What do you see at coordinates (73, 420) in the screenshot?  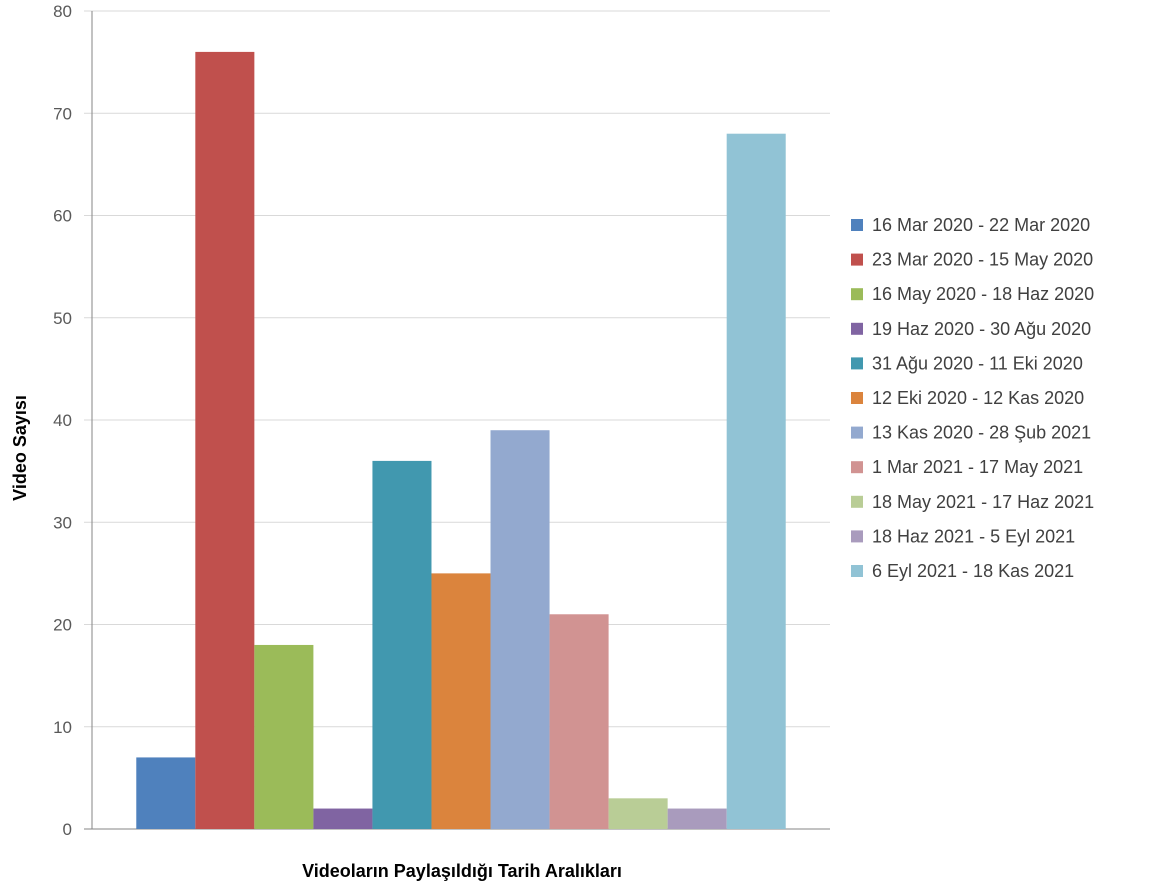 I see `axes: 0 10 20 30 40 50 60 70 80` at bounding box center [73, 420].